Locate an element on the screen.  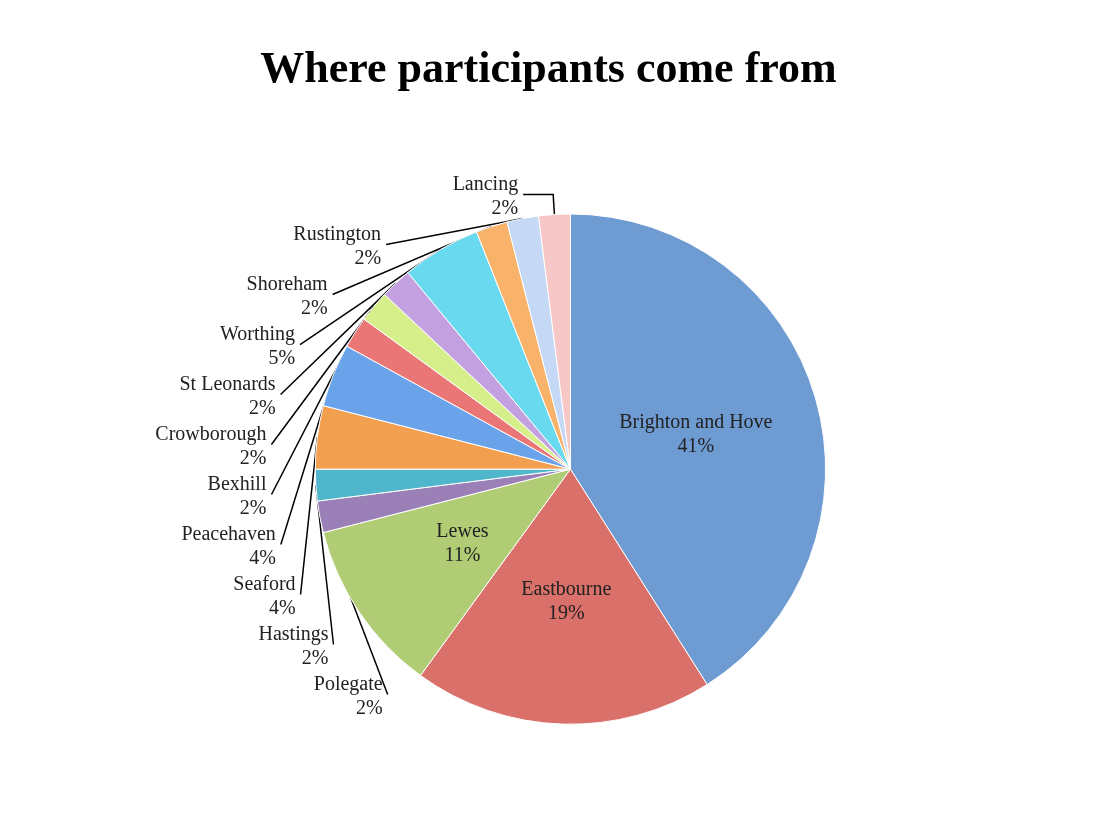
data-label: 41% is located at coordinates (696, 444).